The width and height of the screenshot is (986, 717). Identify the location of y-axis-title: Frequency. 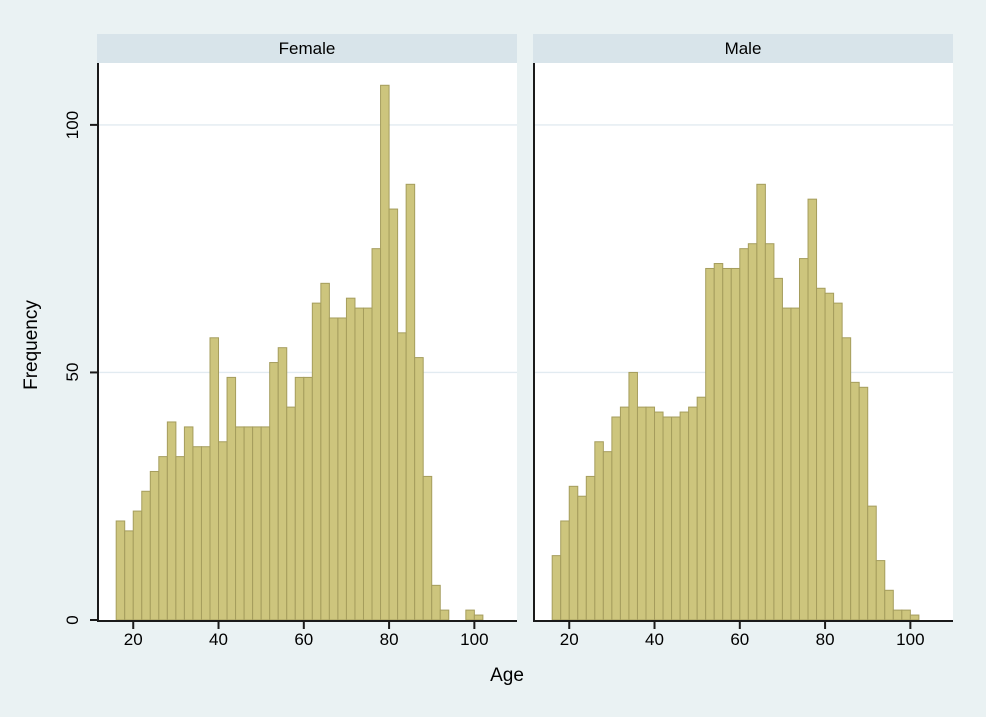
(31, 345).